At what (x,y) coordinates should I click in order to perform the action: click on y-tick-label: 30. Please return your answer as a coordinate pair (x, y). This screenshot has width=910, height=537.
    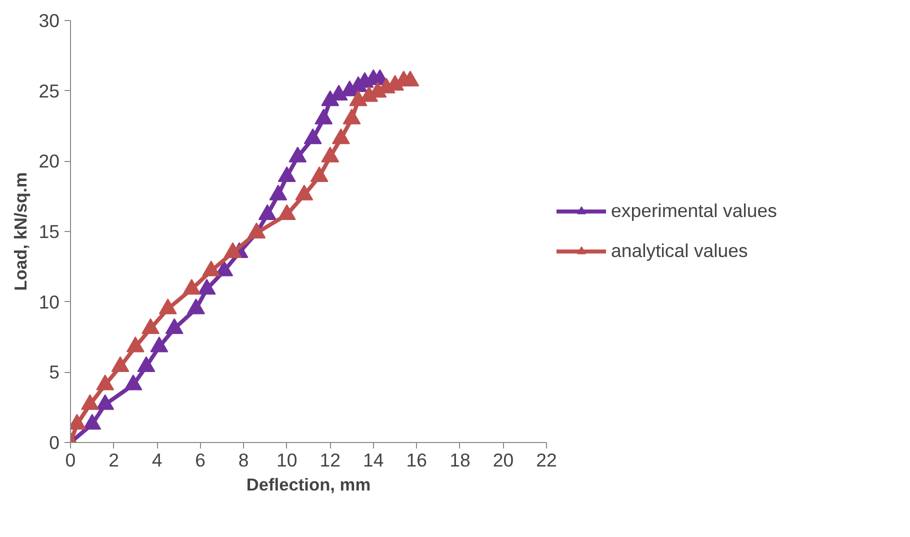
    Looking at the image, I should click on (49, 20).